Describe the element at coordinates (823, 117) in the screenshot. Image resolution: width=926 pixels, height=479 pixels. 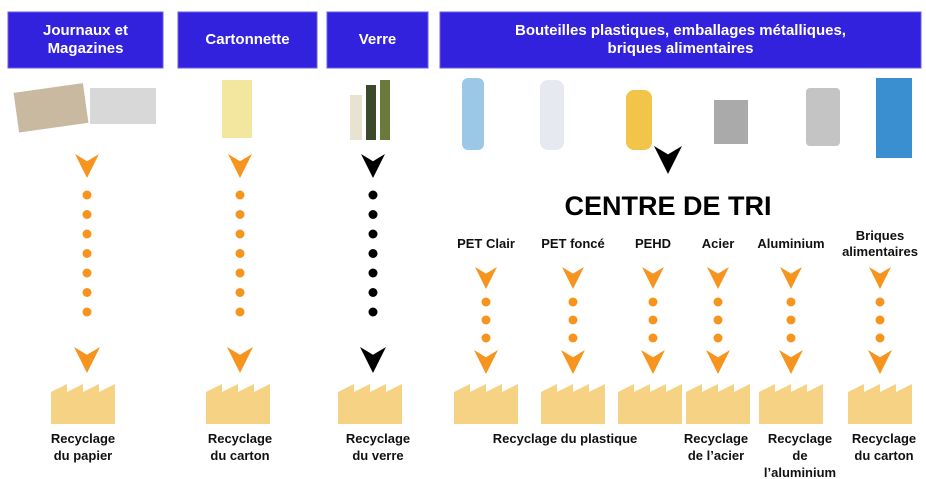
I see `alu-can-image` at that location.